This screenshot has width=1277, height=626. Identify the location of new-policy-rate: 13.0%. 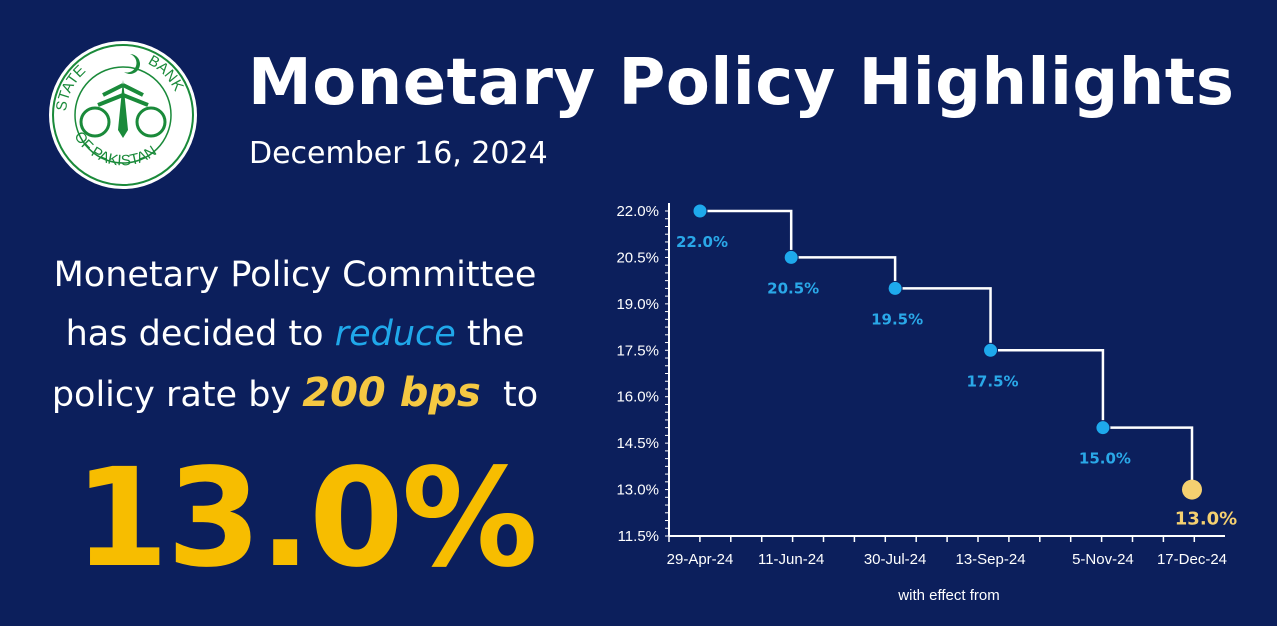
(306, 519).